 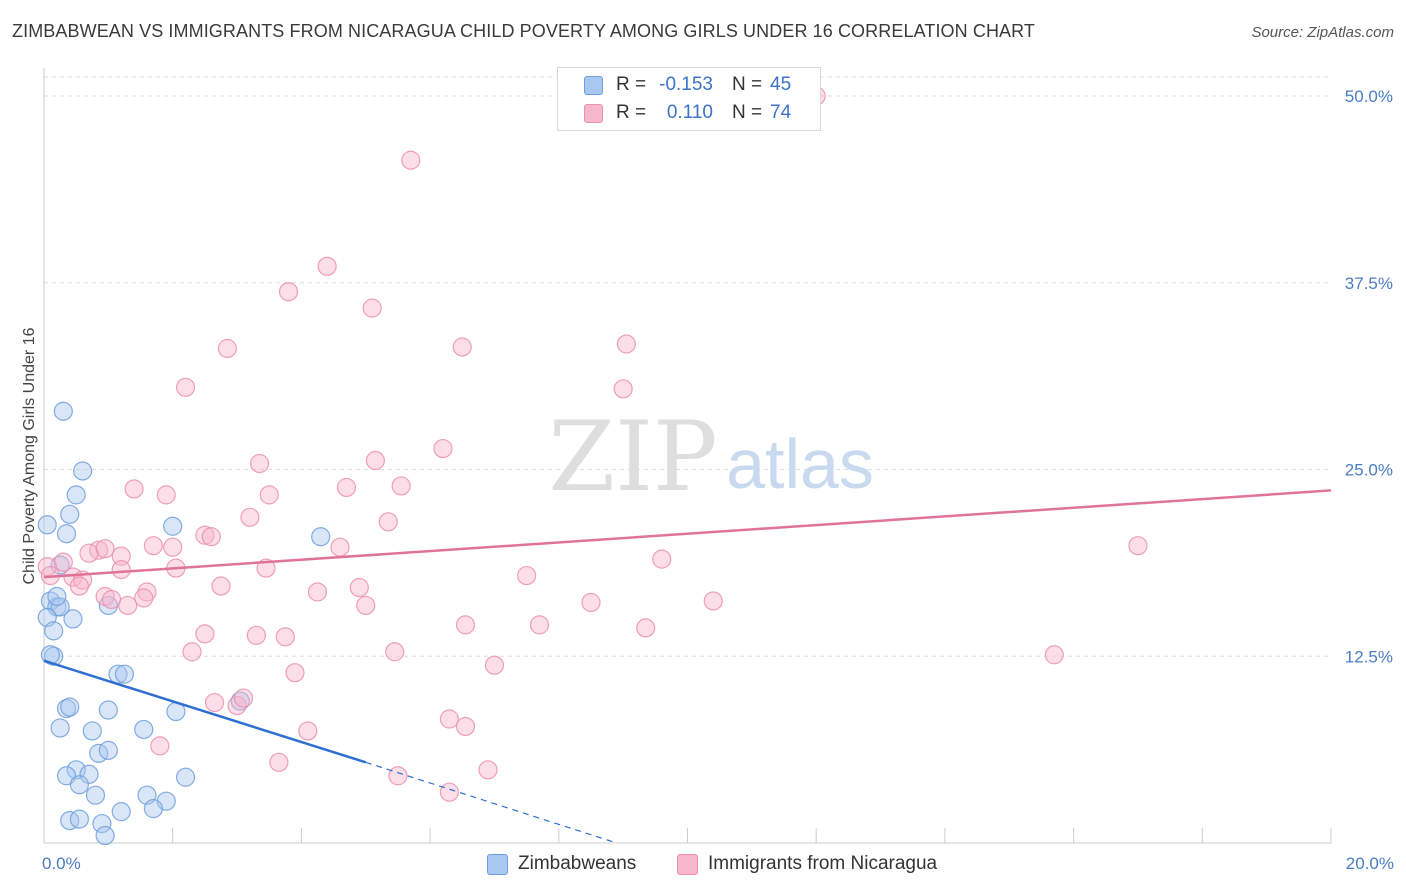 I want to click on legend-n-value: 45, so click(x=781, y=84).